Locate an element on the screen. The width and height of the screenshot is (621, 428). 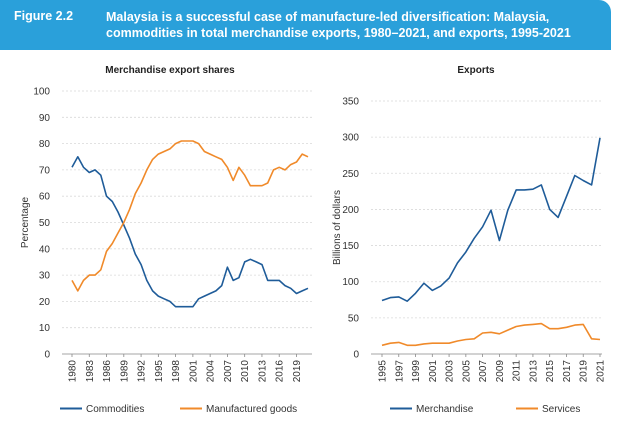
y-axis-label: Billions of dollars is located at coordinates (337, 227).